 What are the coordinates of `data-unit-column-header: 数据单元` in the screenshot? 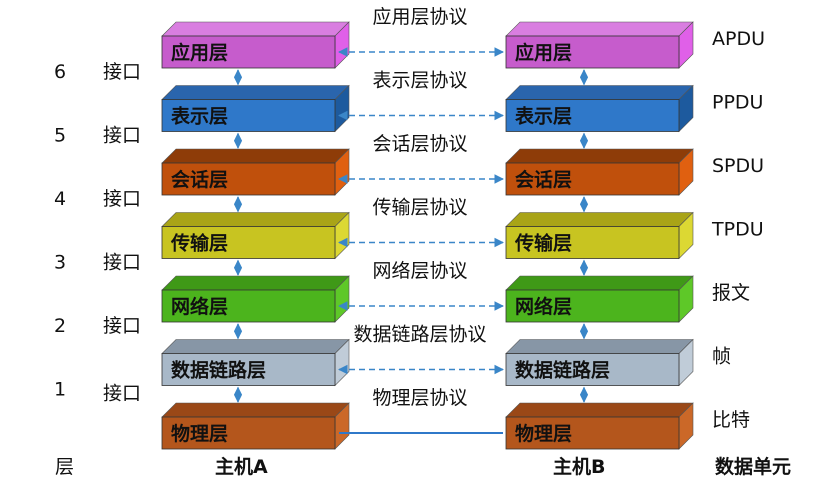 It's located at (753, 466).